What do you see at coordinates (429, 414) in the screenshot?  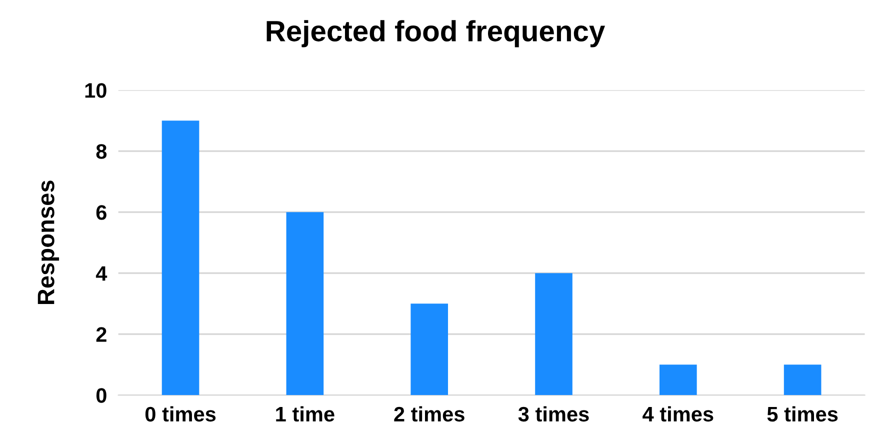 I see `x-tick-label: 2 times` at bounding box center [429, 414].